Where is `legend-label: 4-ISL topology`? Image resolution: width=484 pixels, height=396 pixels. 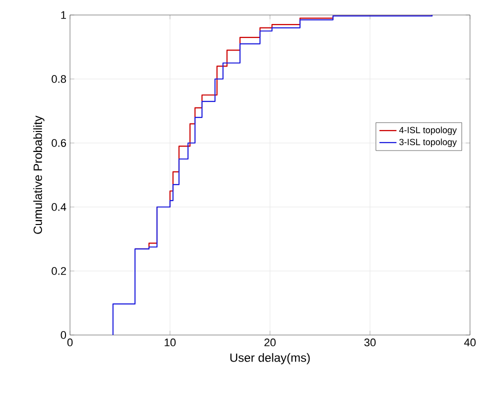 legend-label: 4-ISL topology is located at coordinates (428, 130).